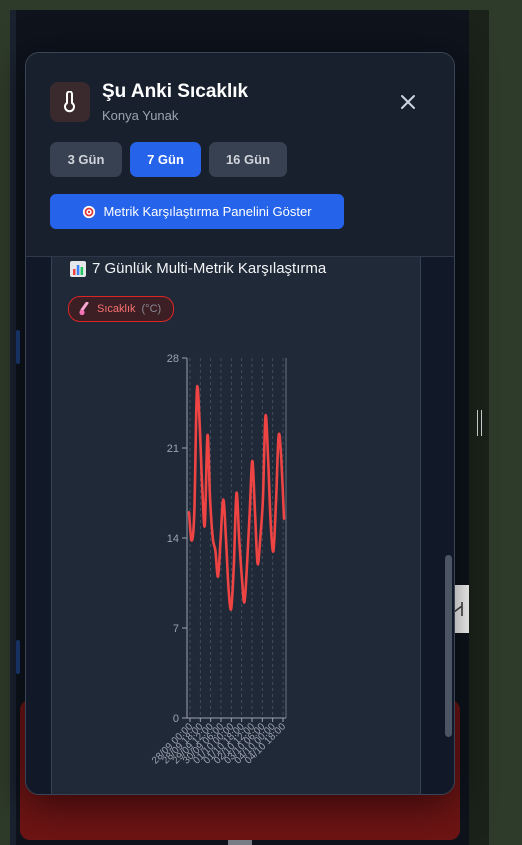  I want to click on close-button, so click(408, 102).